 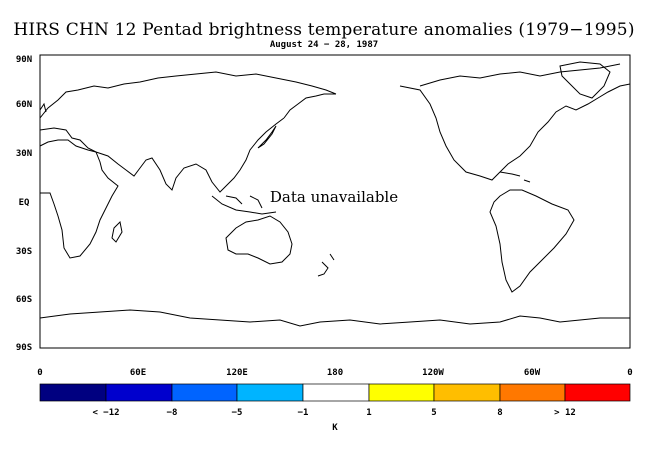 What do you see at coordinates (309, 106) in the screenshot?
I see `coast-ne-asia` at bounding box center [309, 106].